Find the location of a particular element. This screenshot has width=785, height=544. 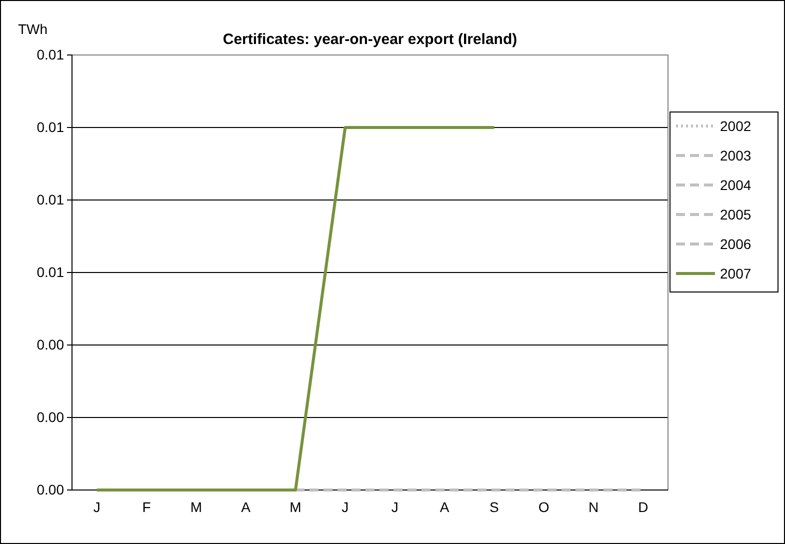

legend-label: 2007 is located at coordinates (736, 274).